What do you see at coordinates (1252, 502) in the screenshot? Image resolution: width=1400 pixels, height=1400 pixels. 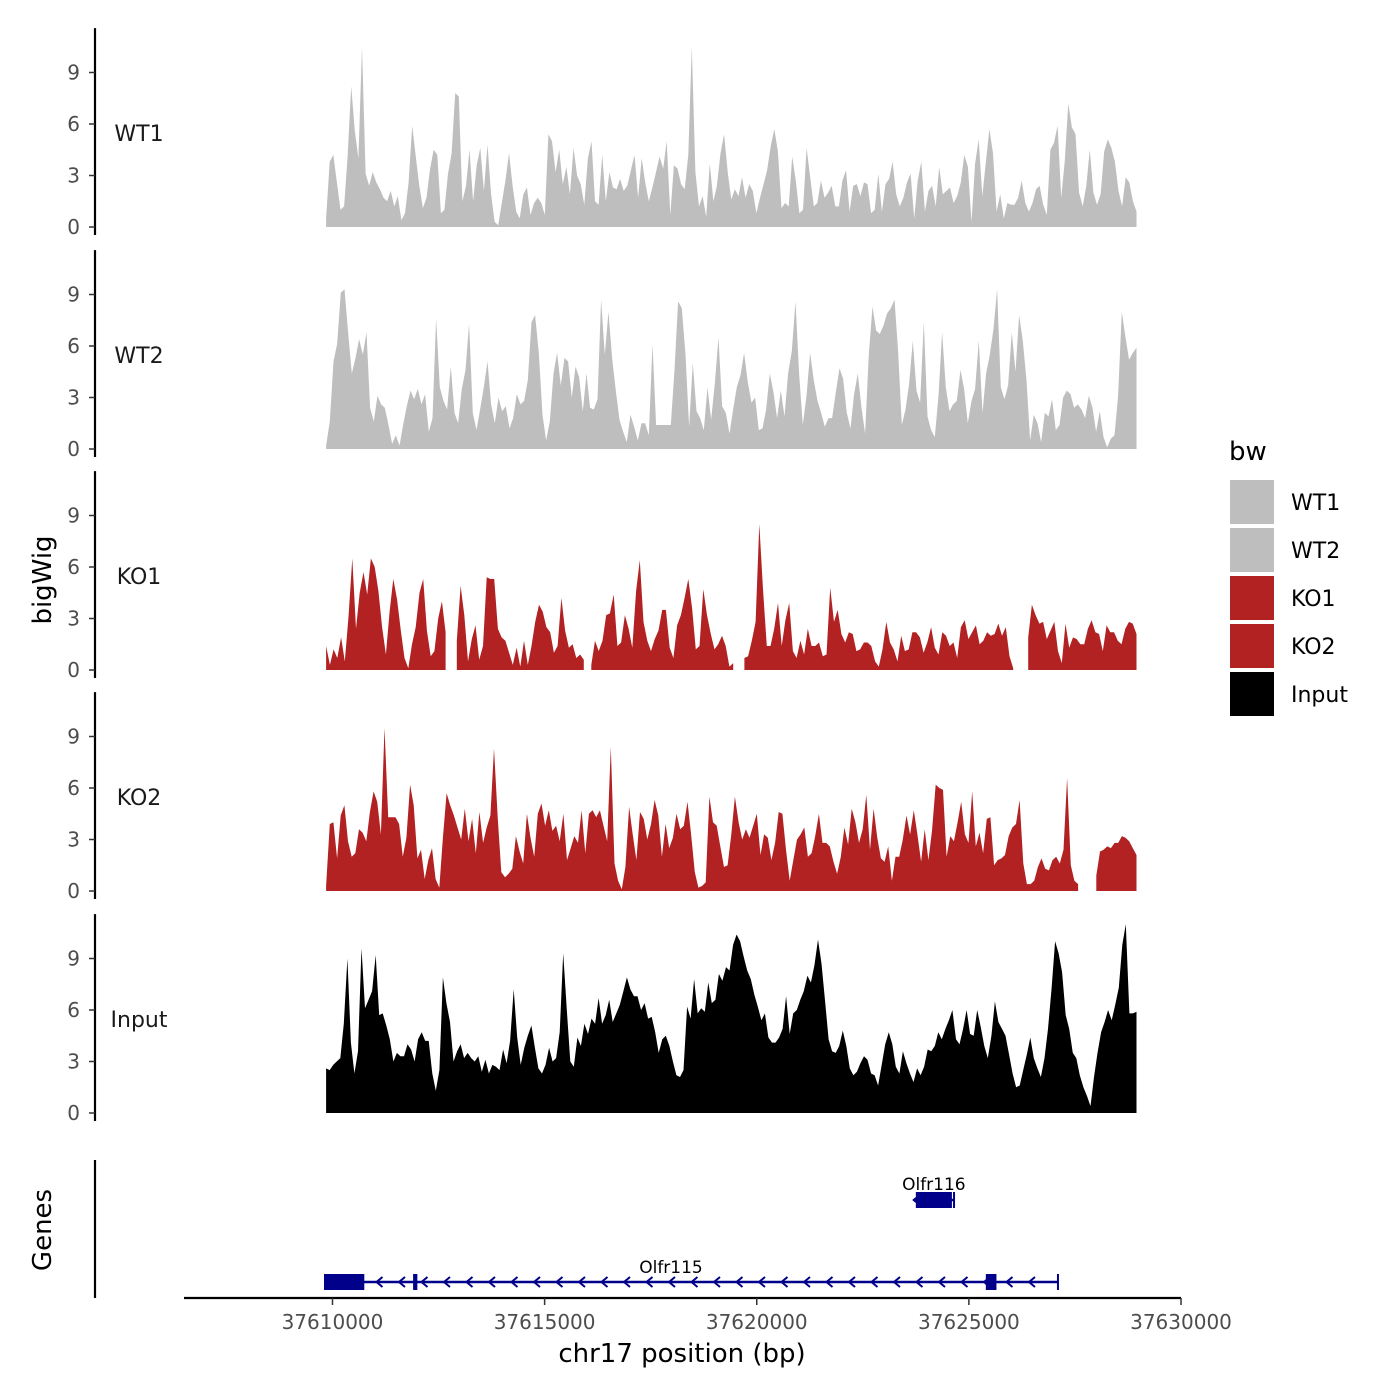 I see `legend-swatch-wt1` at bounding box center [1252, 502].